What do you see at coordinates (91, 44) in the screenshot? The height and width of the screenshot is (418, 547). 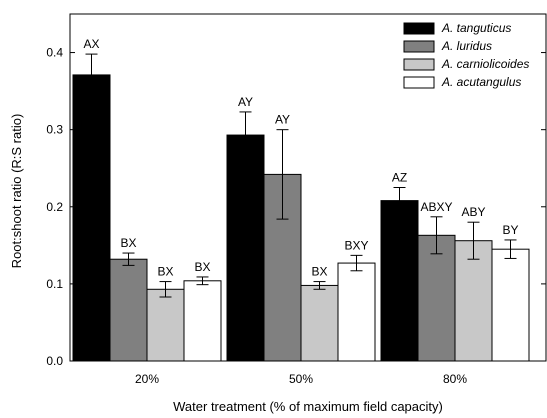 I see `bar-label: AX` at bounding box center [91, 44].